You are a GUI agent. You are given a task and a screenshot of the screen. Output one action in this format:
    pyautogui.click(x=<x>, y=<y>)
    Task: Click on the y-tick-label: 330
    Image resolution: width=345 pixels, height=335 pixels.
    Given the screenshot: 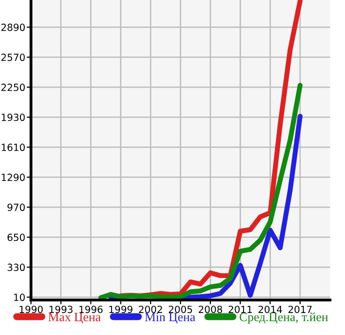 What is the action you would take?
    pyautogui.click(x=16, y=268)
    